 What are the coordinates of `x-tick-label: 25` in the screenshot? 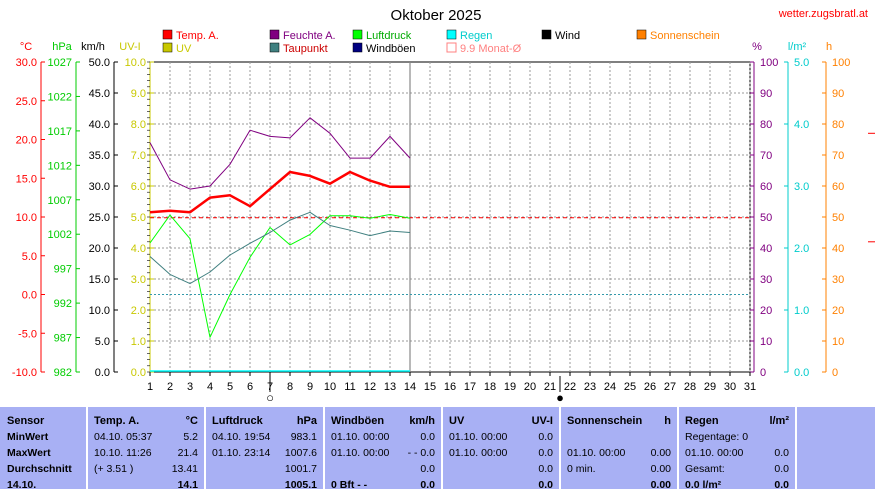 It's located at (630, 387).